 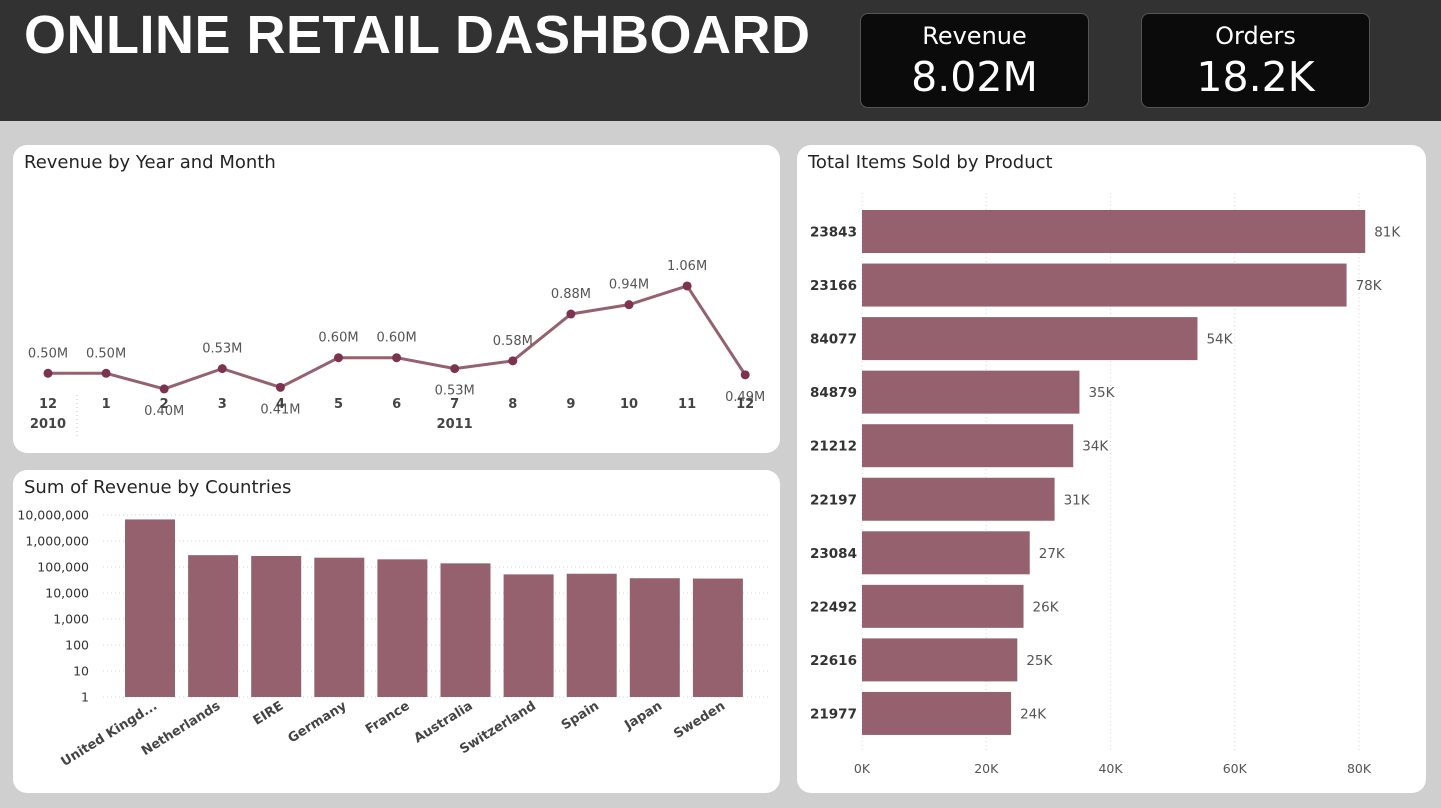 I want to click on data-label: 0.53M, so click(x=222, y=349).